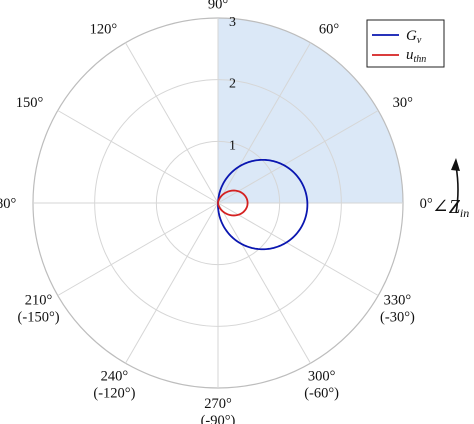 Image resolution: width=474 pixels, height=424 pixels. Describe the element at coordinates (218, 6) in the screenshot. I see `angle-tick-label: 90°` at that location.